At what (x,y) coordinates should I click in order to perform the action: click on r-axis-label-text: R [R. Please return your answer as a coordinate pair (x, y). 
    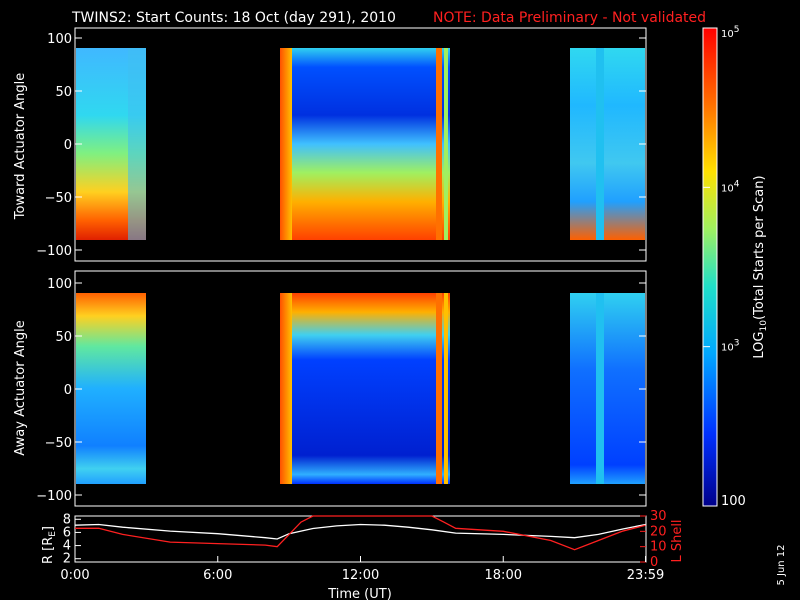
    Looking at the image, I should click on (48, 550).